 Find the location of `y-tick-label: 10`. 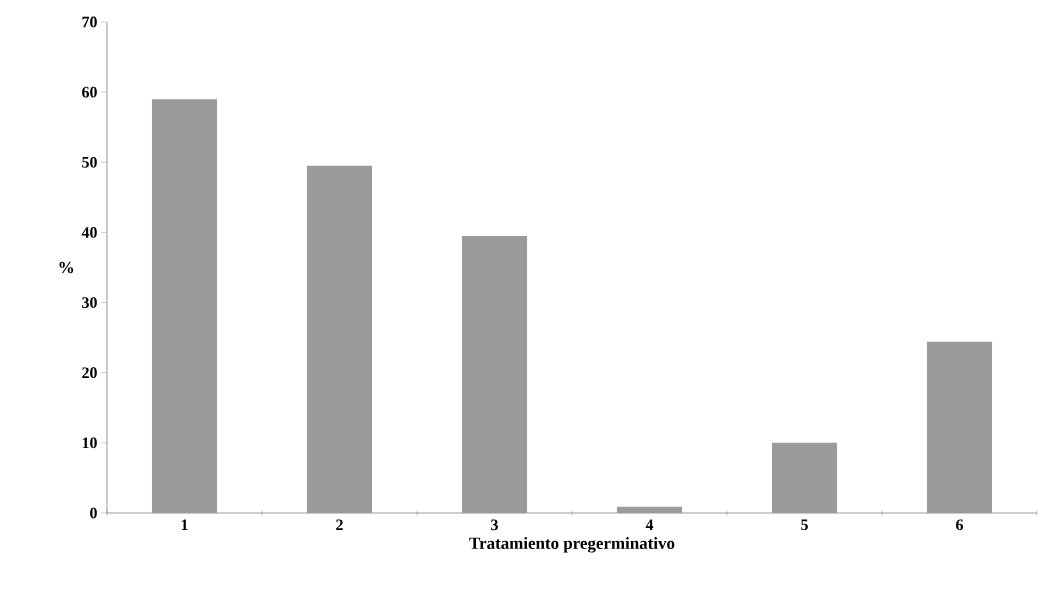

y-tick-label: 10 is located at coordinates (89, 443).